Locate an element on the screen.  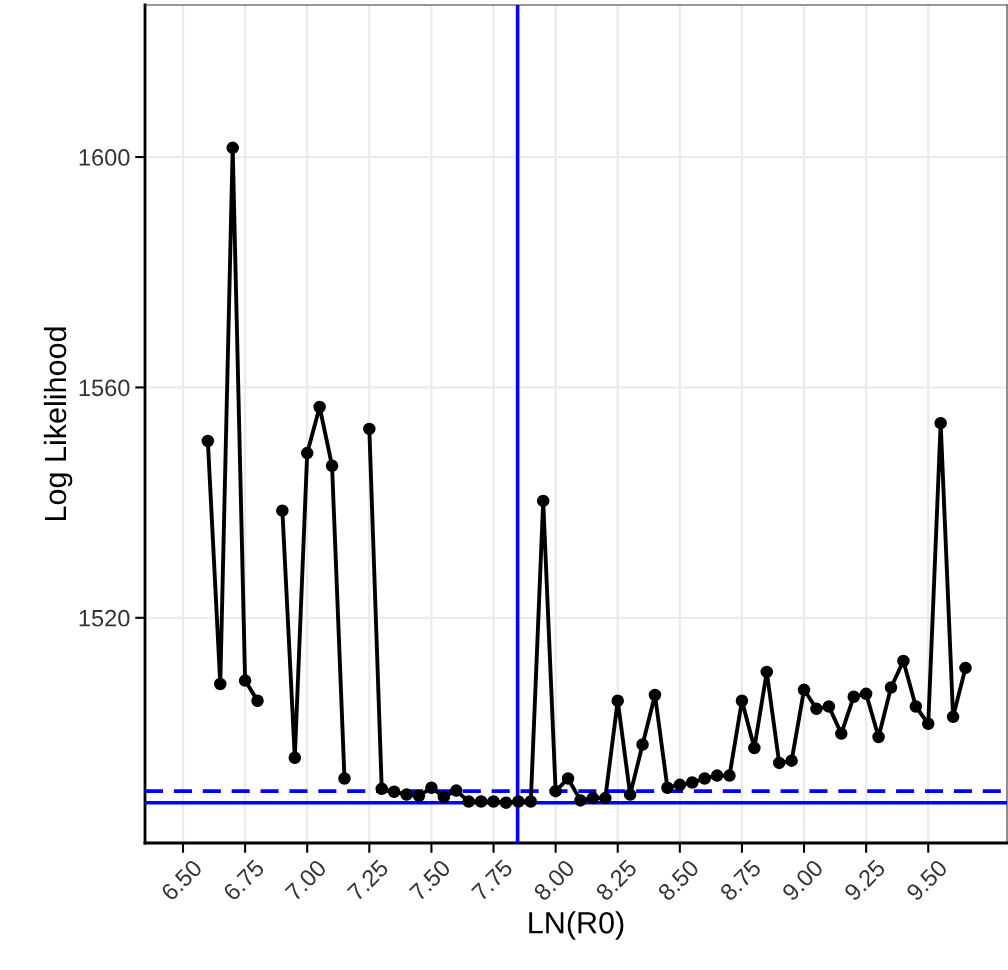
x-tick-label: 8.50 is located at coordinates (678, 880).